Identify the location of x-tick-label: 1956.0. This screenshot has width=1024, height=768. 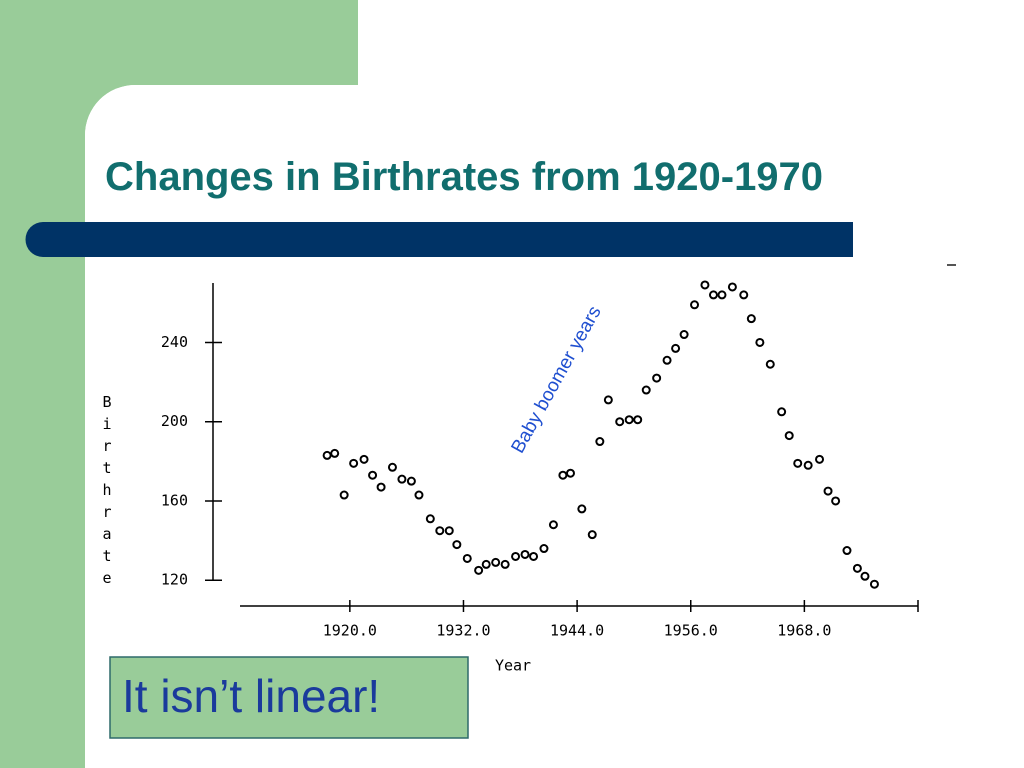
(691, 631).